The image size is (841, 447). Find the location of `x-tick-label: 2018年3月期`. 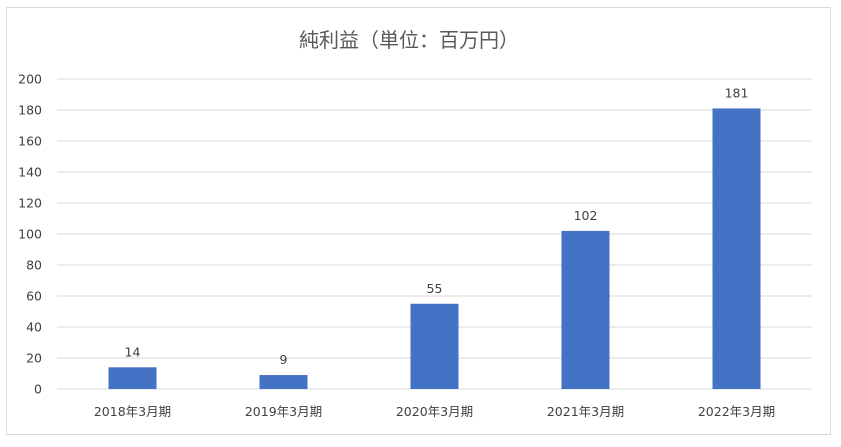

x-tick-label: 2018年3月期 is located at coordinates (132, 411).